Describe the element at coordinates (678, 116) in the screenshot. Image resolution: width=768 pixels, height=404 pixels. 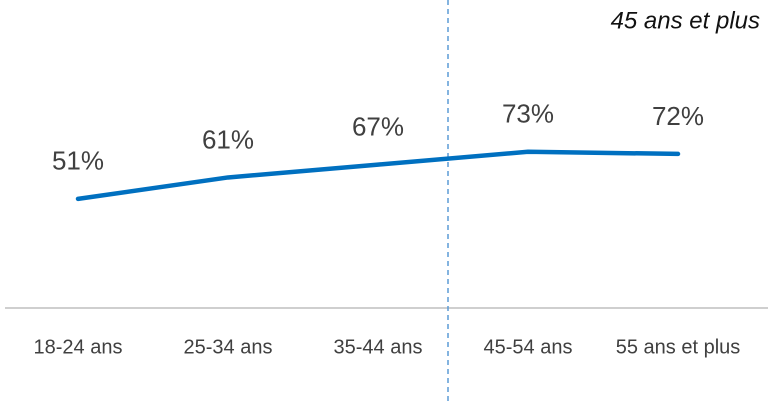
I see `data-label: 72%` at that location.